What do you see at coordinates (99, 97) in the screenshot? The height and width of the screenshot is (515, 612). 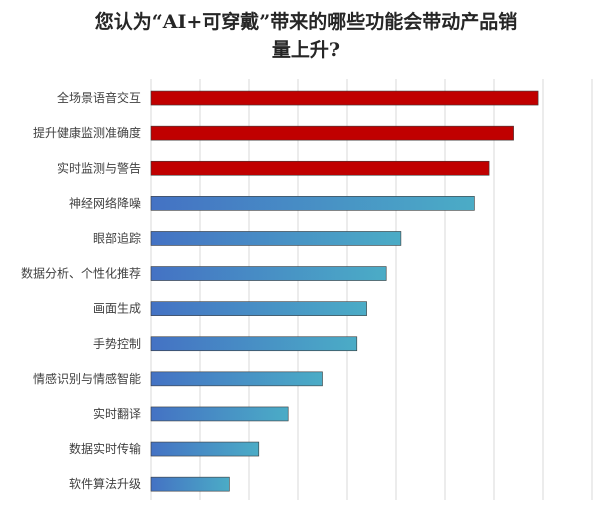 I see `category-label: 全场景语音交互` at bounding box center [99, 97].